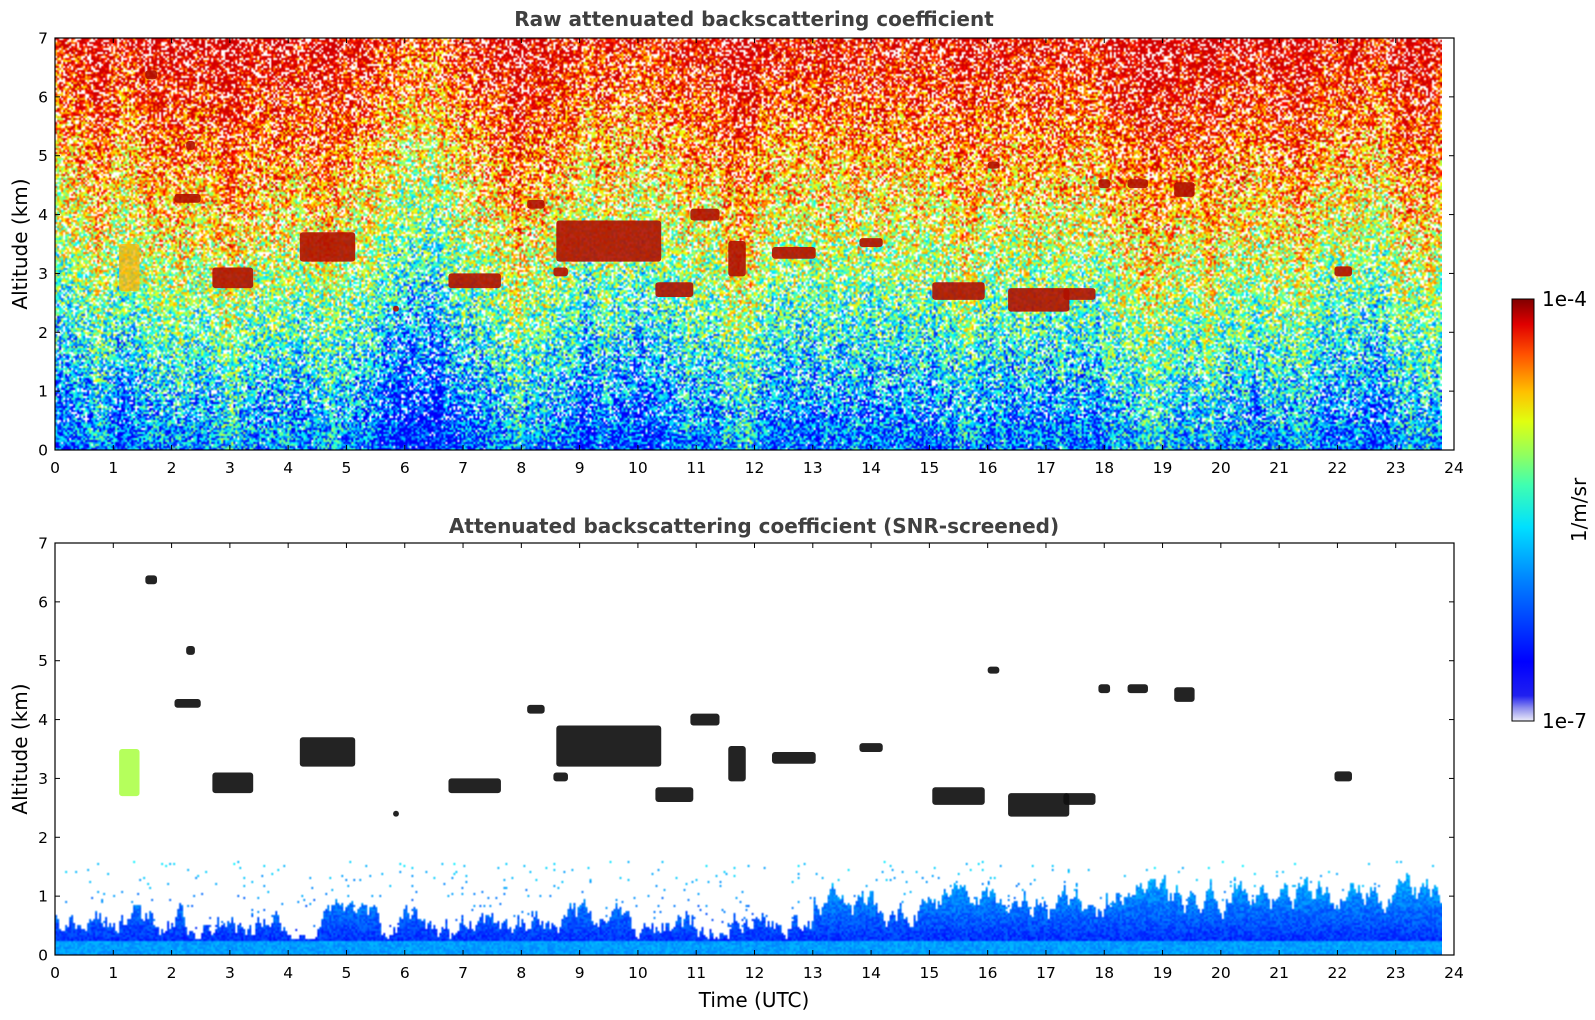  I want to click on y-tick-label: 2, so click(43, 333).